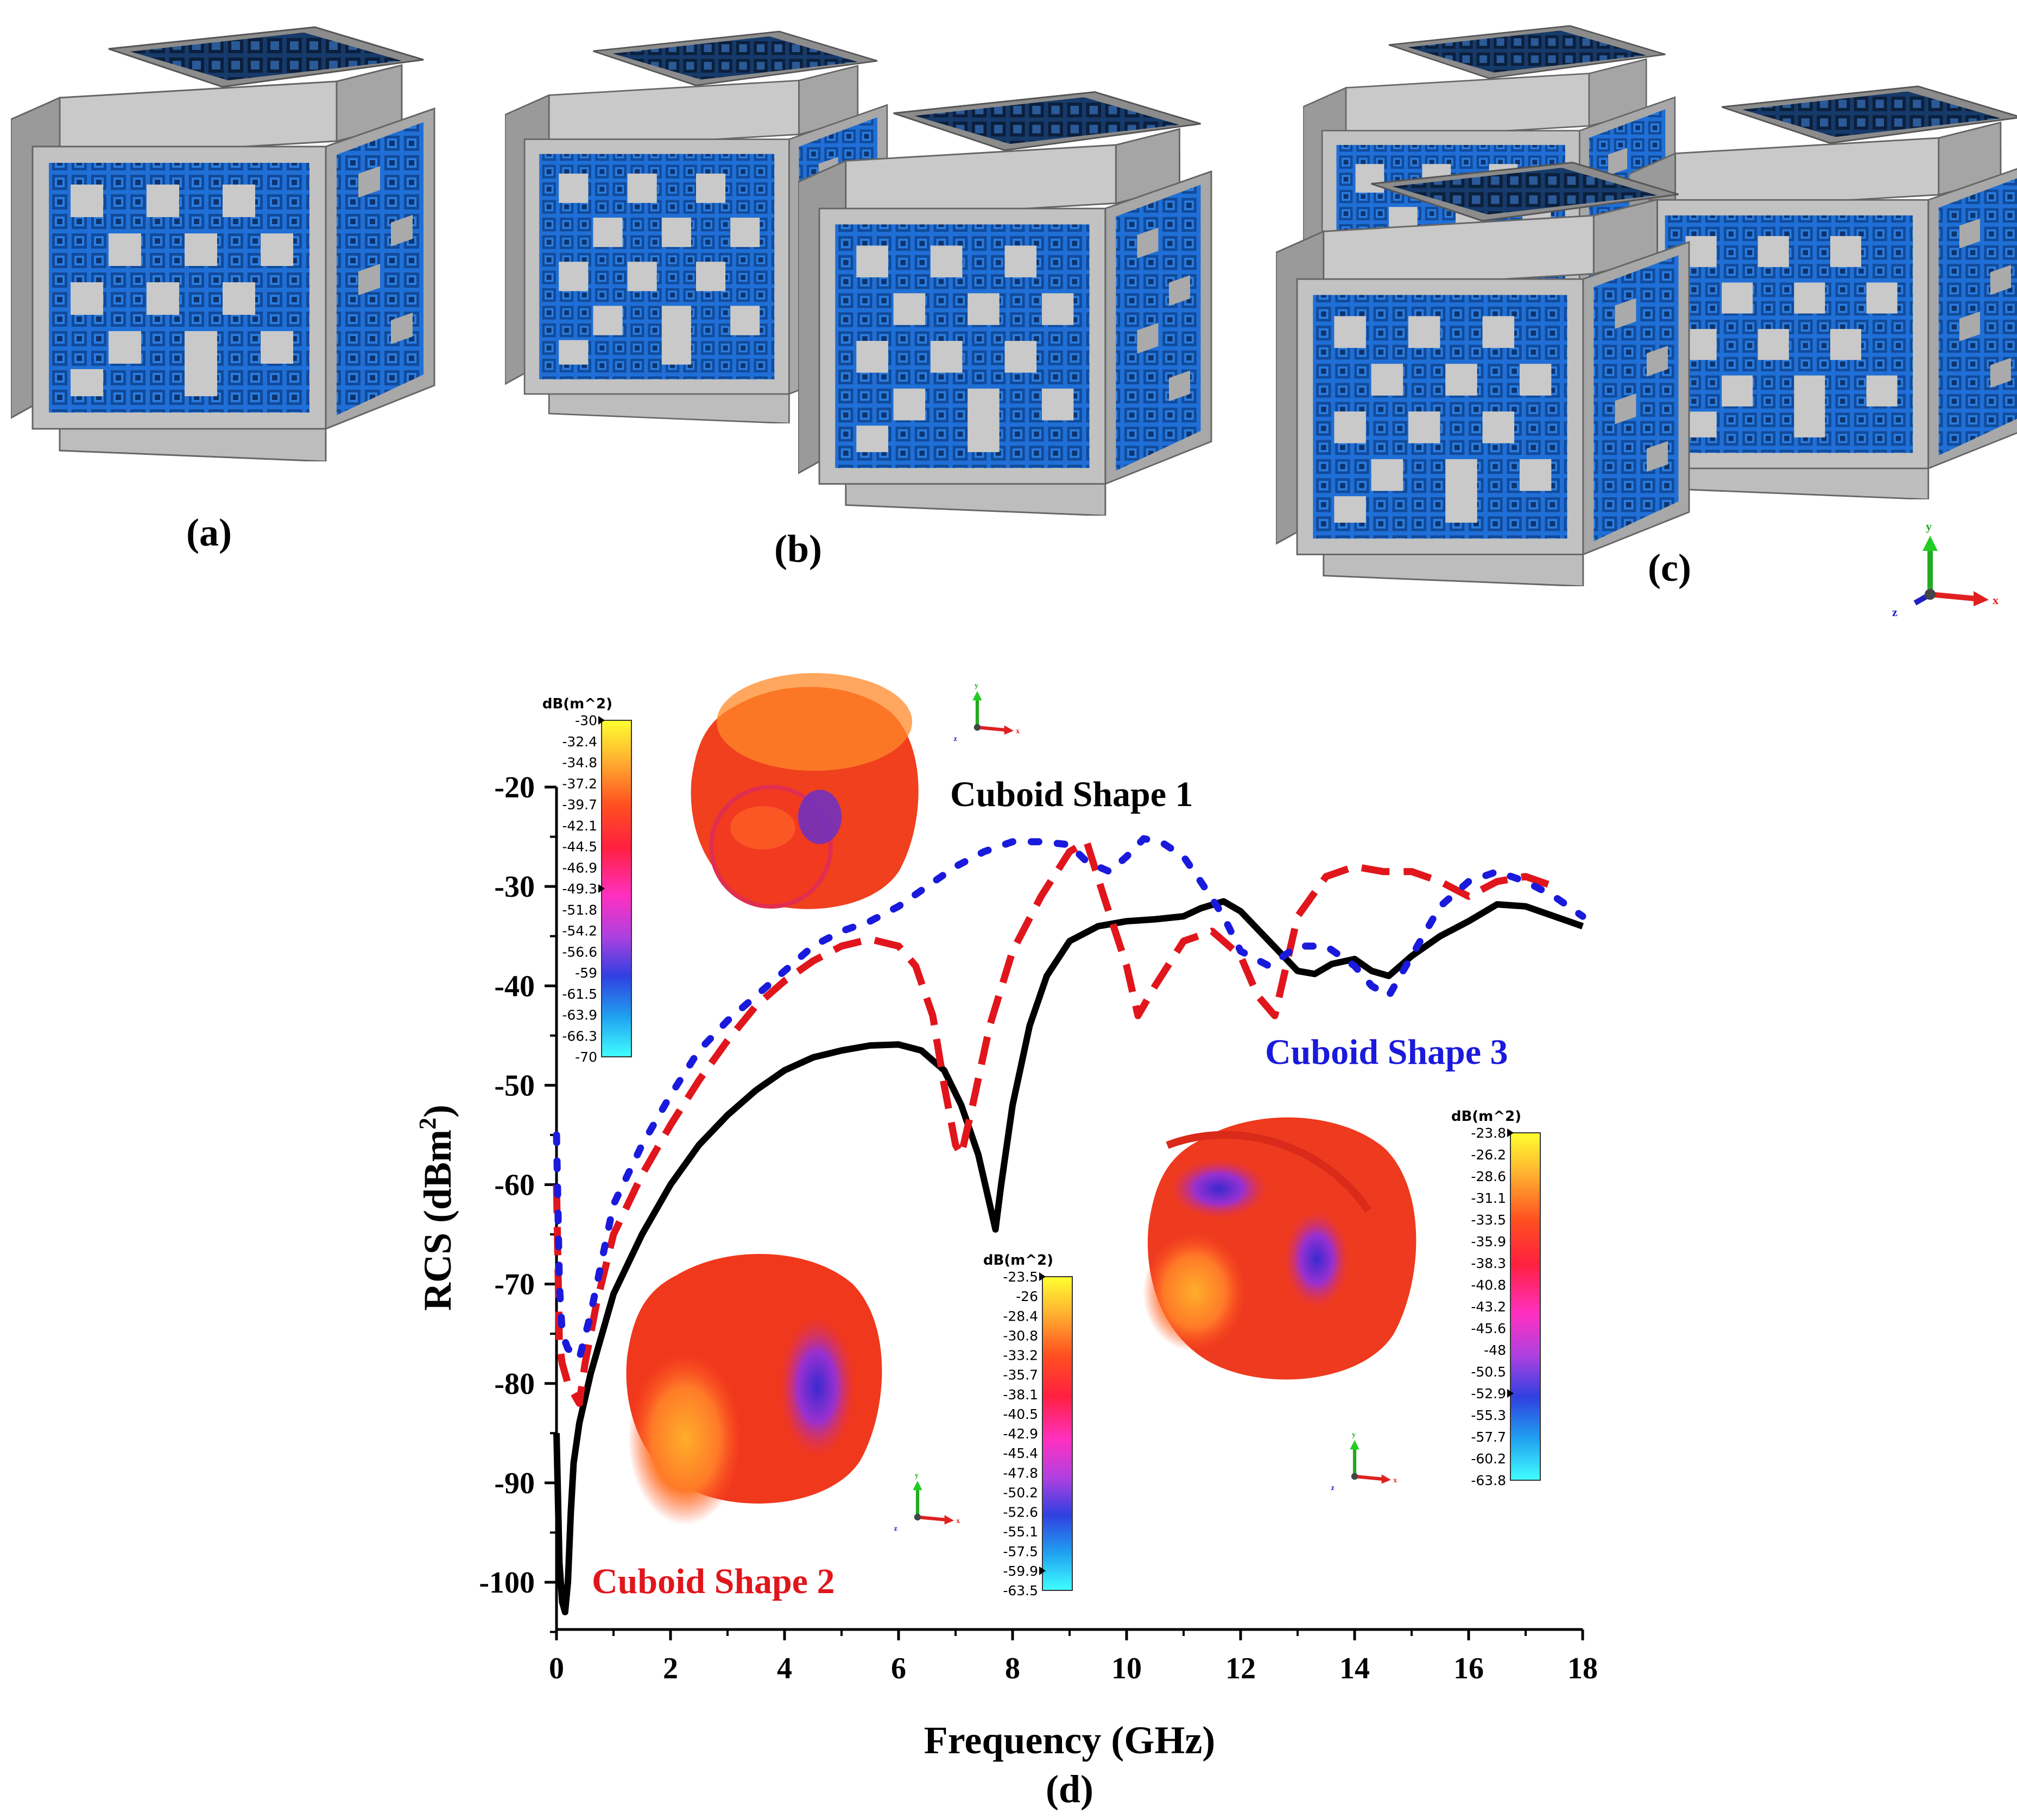 This screenshot has width=2017, height=1820. Describe the element at coordinates (958, 1521) in the screenshot. I see `triad-2-x: x` at that location.